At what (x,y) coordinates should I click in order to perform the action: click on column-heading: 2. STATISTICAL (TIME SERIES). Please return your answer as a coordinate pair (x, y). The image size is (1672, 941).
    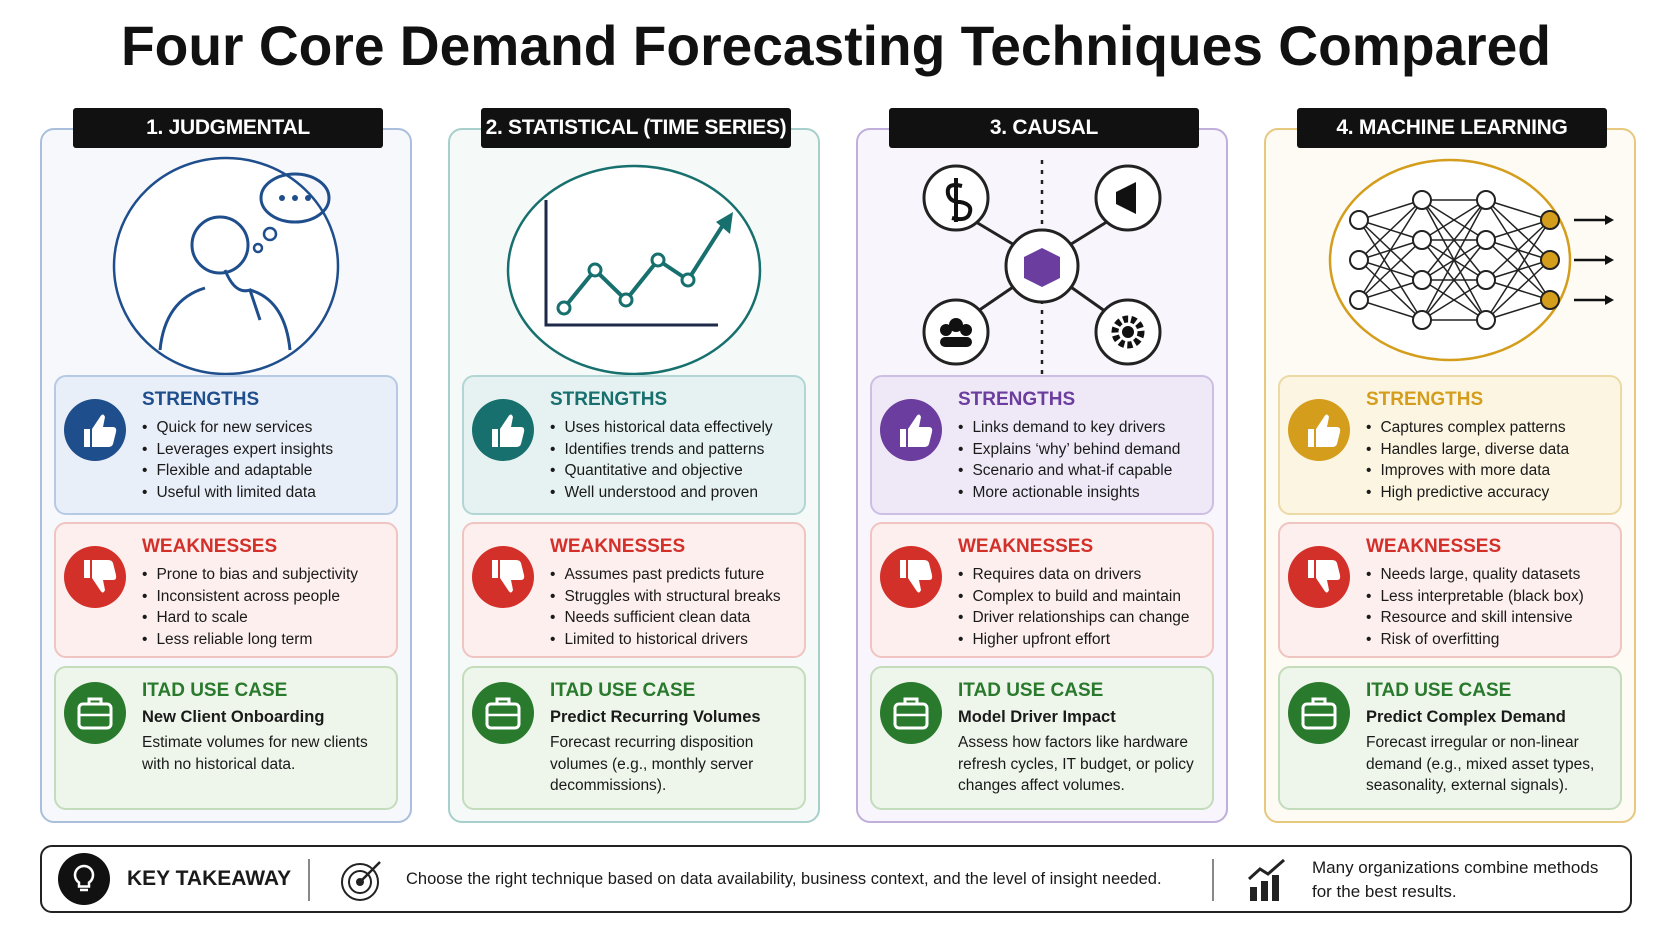
    Looking at the image, I should click on (636, 128).